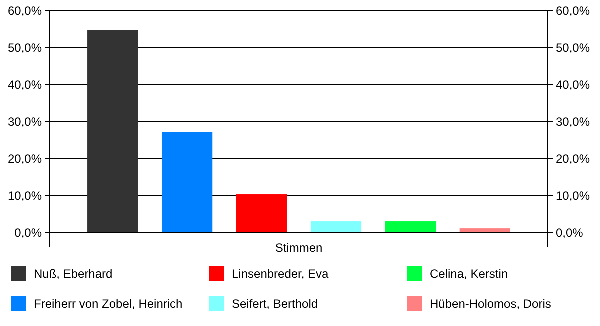 The width and height of the screenshot is (600, 326). Describe the element at coordinates (25, 85) in the screenshot. I see `y-tick-label: 40,0%` at that location.